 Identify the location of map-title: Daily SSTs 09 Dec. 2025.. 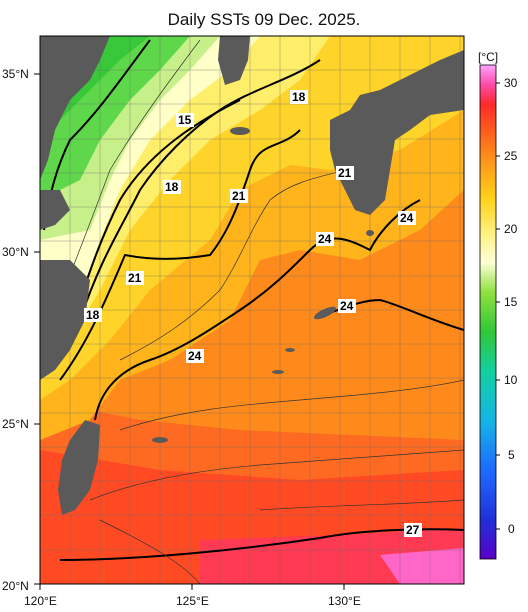
(264, 19).